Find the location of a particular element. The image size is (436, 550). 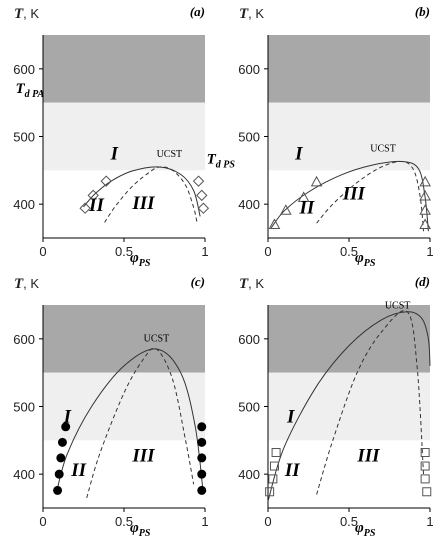

panel-label: (a) is located at coordinates (197, 11).